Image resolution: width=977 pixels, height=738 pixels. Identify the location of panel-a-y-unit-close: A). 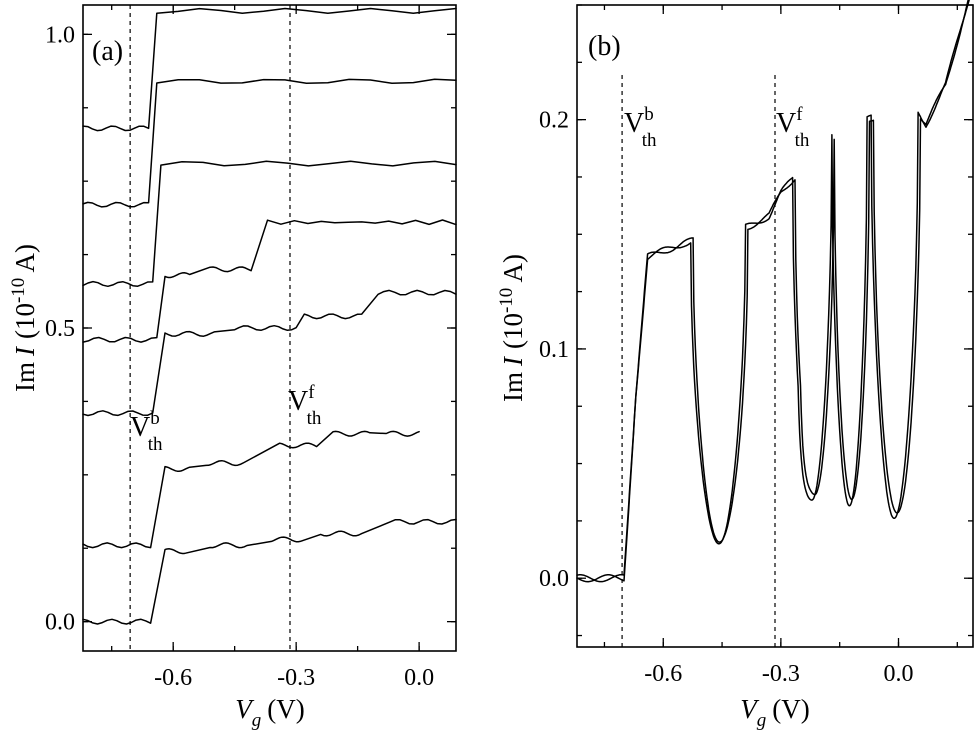
(25, 261).